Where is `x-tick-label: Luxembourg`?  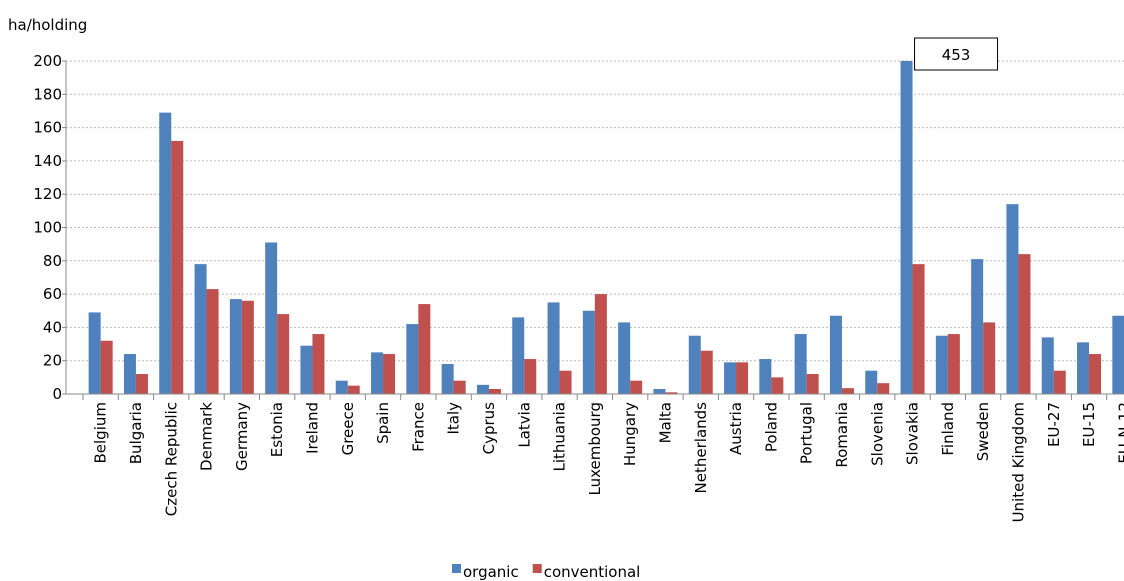
x-tick-label: Luxembourg is located at coordinates (595, 449).